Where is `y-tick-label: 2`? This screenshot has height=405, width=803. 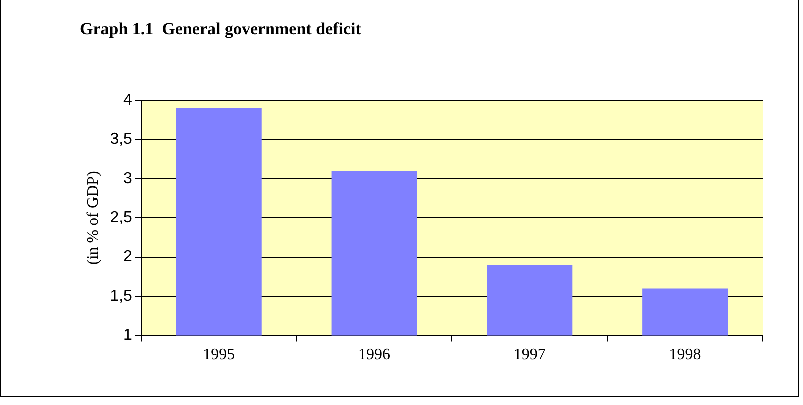 y-tick-label: 2 is located at coordinates (128, 257).